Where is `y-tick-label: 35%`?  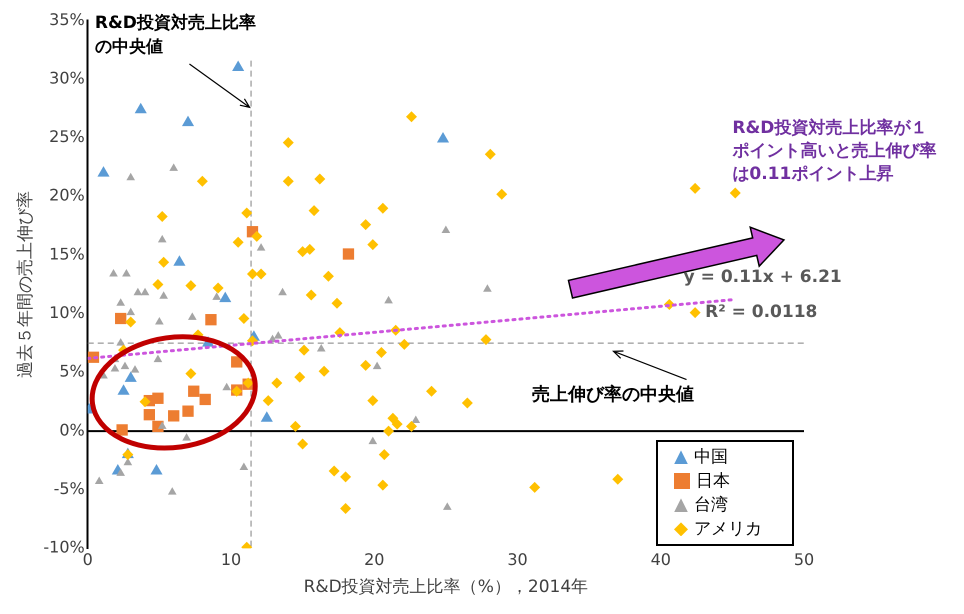 y-tick-label: 35% is located at coordinates (67, 19).